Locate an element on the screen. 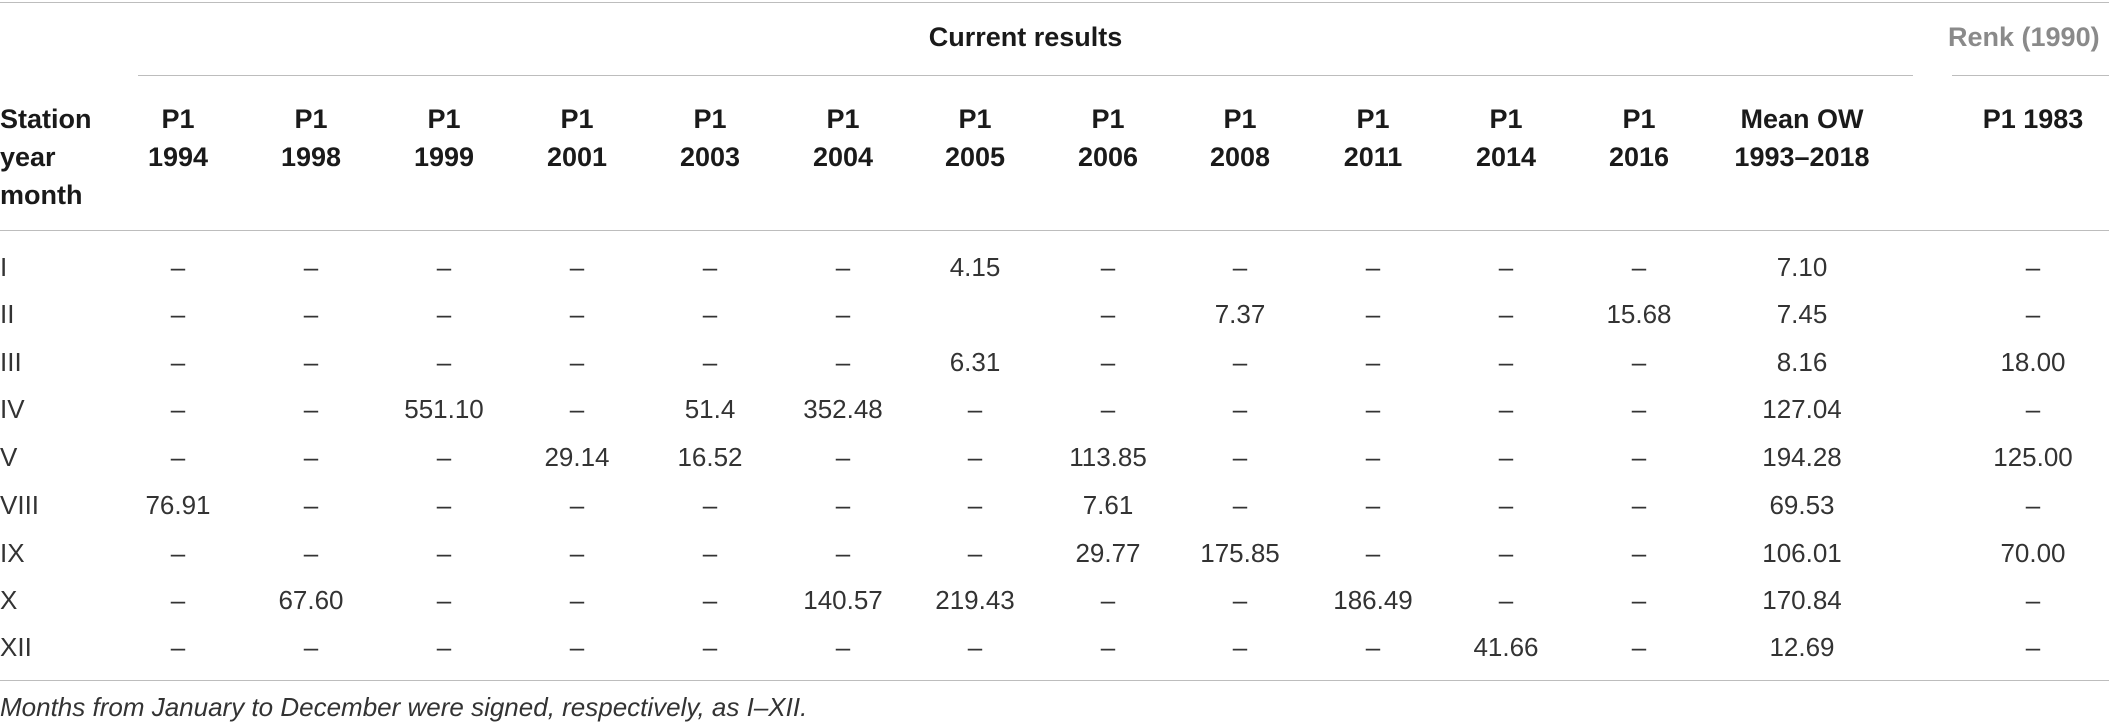 The width and height of the screenshot is (2109, 725). group-header-current-results: Current results is located at coordinates (1025, 37).